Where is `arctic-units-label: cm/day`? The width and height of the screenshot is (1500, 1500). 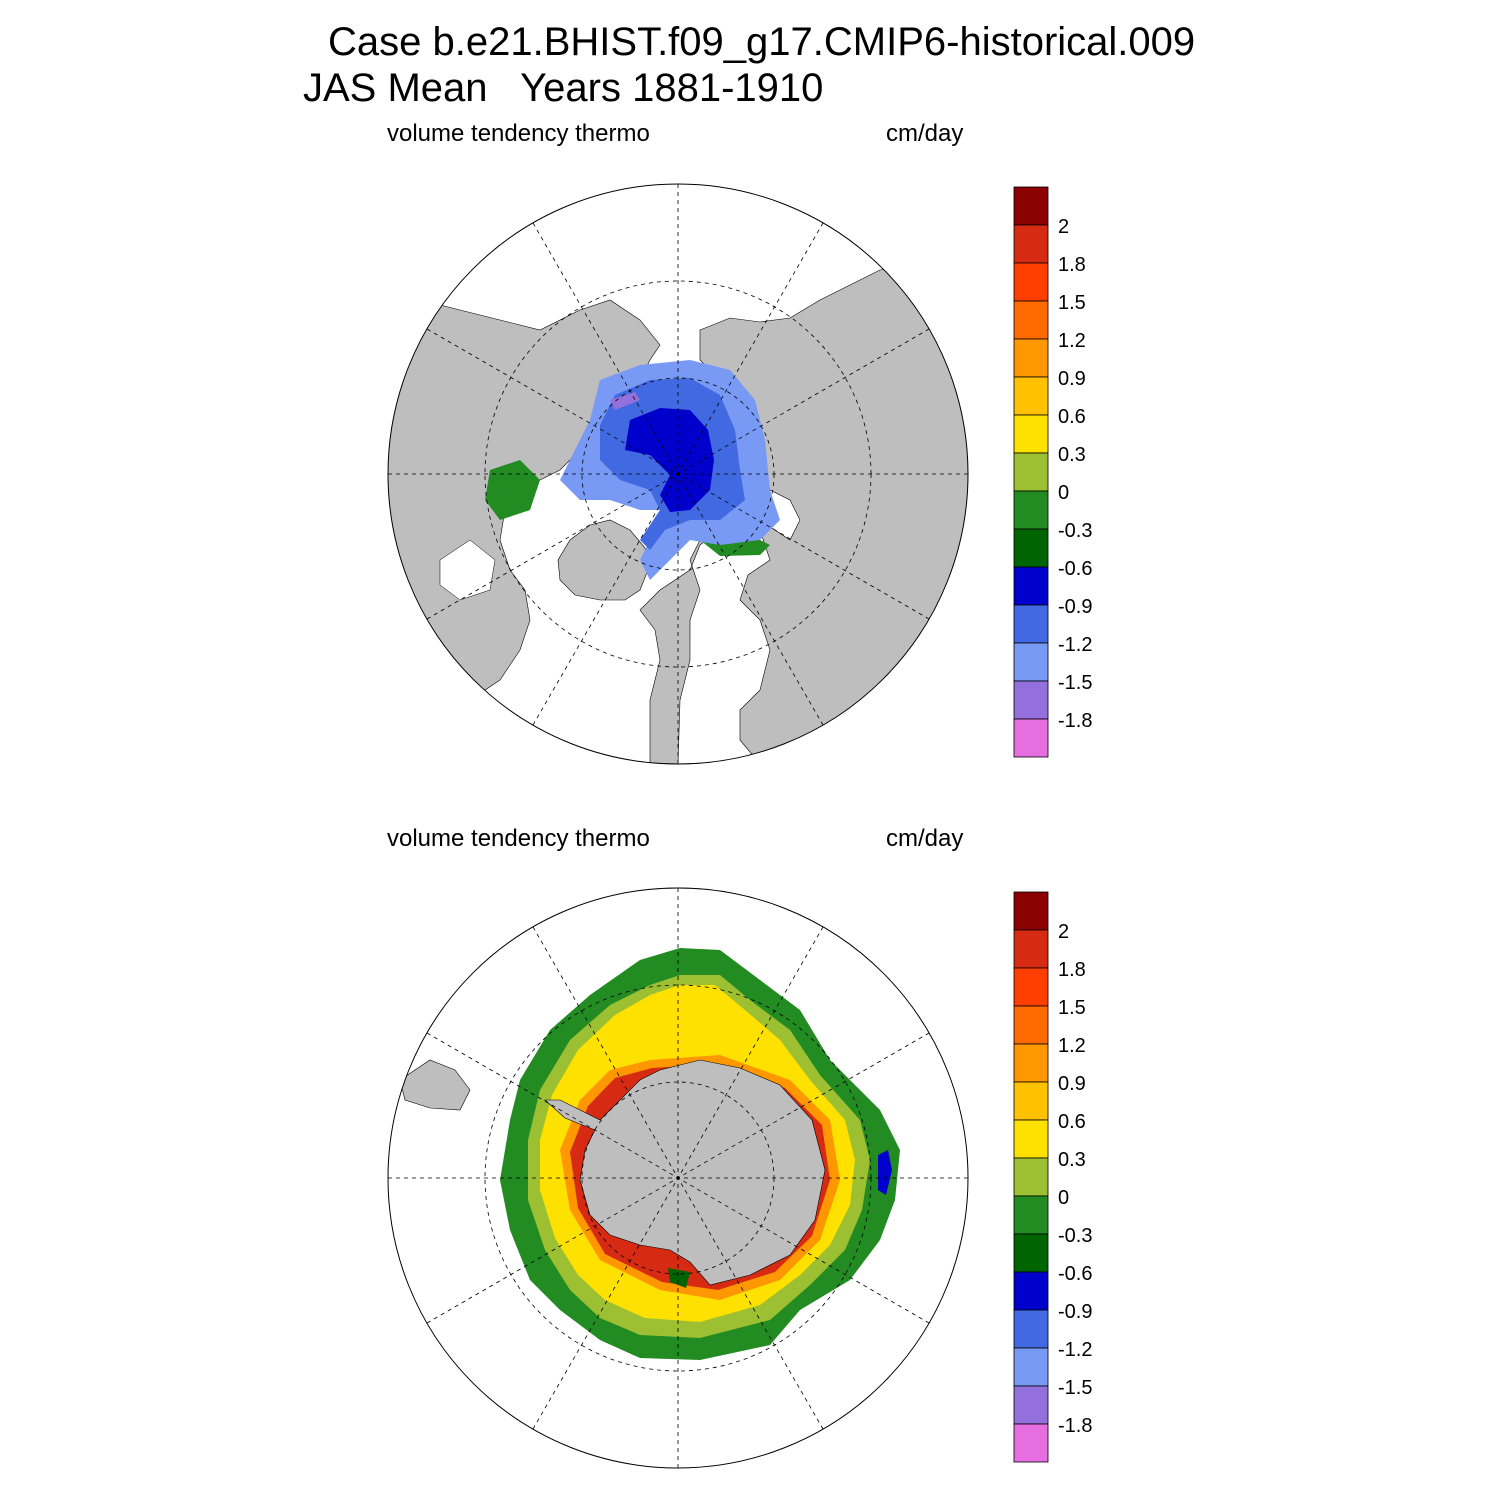
arctic-units-label: cm/day is located at coordinates (925, 133).